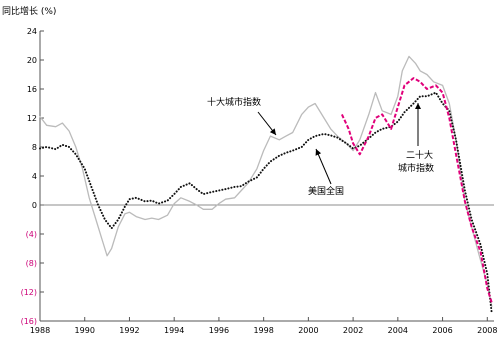  I want to click on x-tick-label: 2000, so click(308, 330).